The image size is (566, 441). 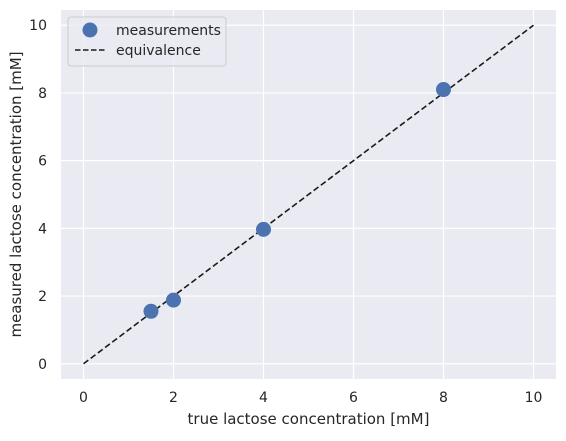 What do you see at coordinates (90, 30) in the screenshot?
I see `legend-marker-measurements` at bounding box center [90, 30].